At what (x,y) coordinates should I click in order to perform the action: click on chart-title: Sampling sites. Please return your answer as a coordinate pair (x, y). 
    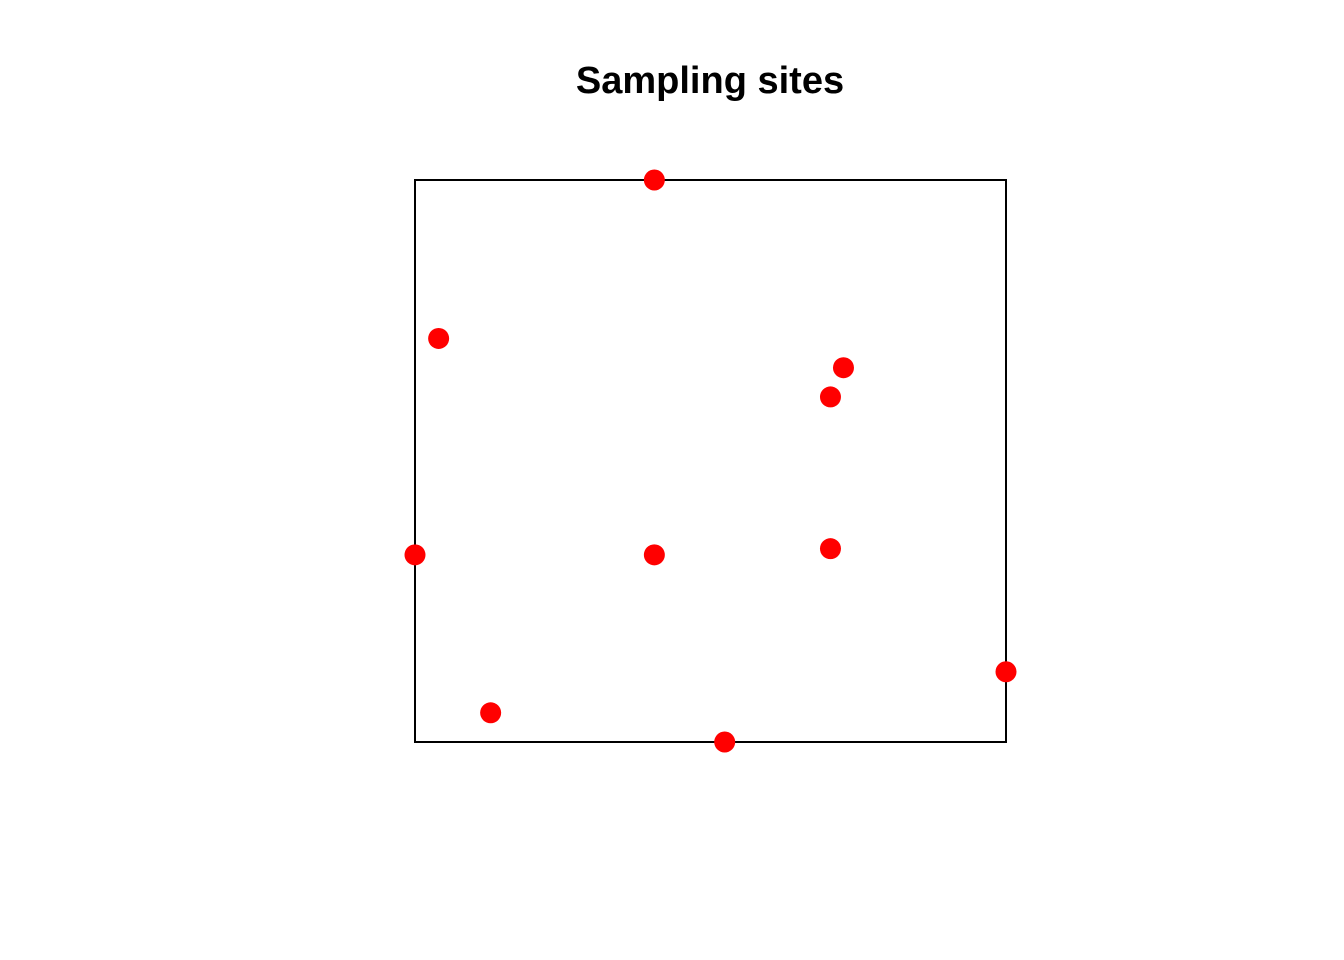
    Looking at the image, I should click on (710, 81).